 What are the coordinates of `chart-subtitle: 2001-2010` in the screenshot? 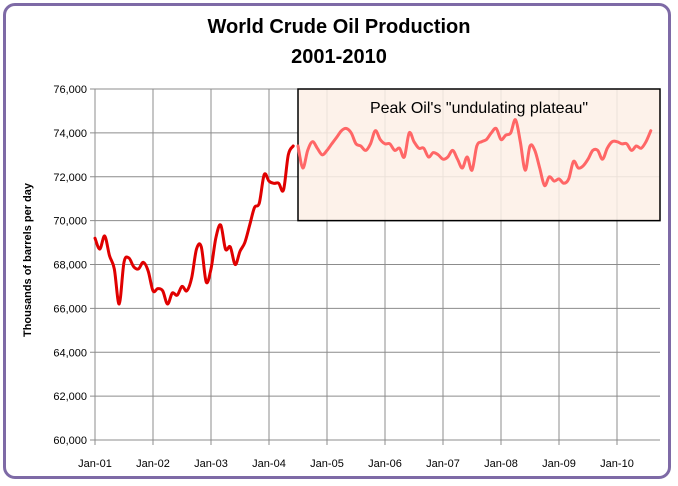 It's located at (339, 57).